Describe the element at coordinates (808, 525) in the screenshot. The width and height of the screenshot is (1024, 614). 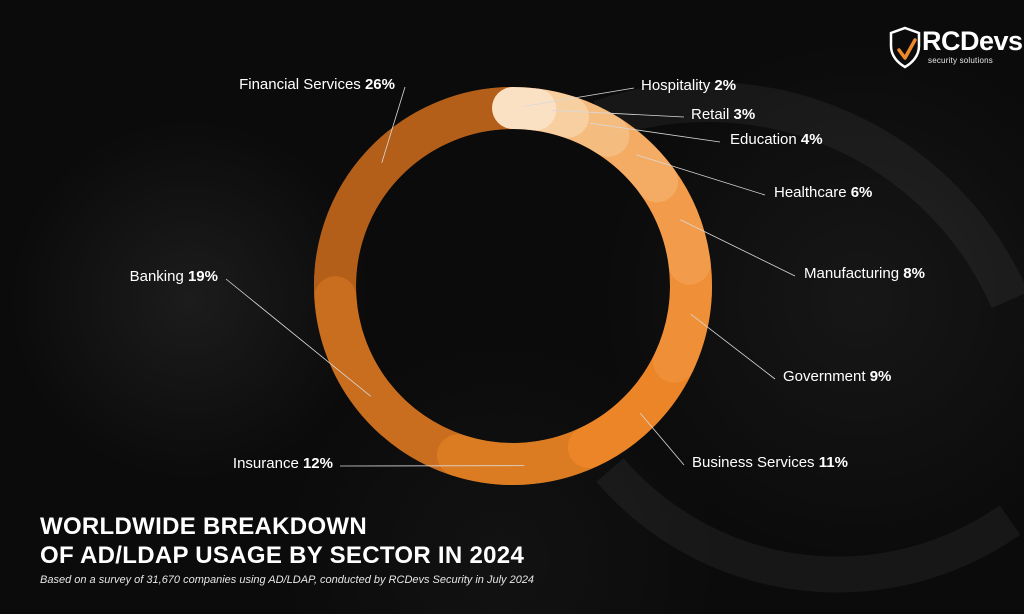
I see `watermark-arc` at that location.